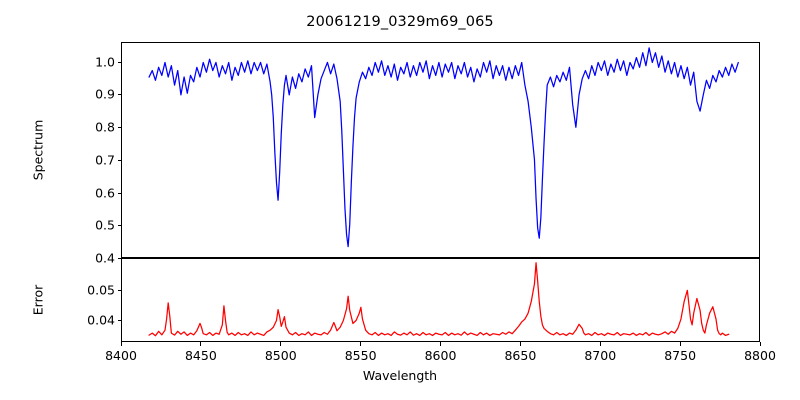  Describe the element at coordinates (38, 150) in the screenshot. I see `spectrum-axis-title: Spectrum` at that location.